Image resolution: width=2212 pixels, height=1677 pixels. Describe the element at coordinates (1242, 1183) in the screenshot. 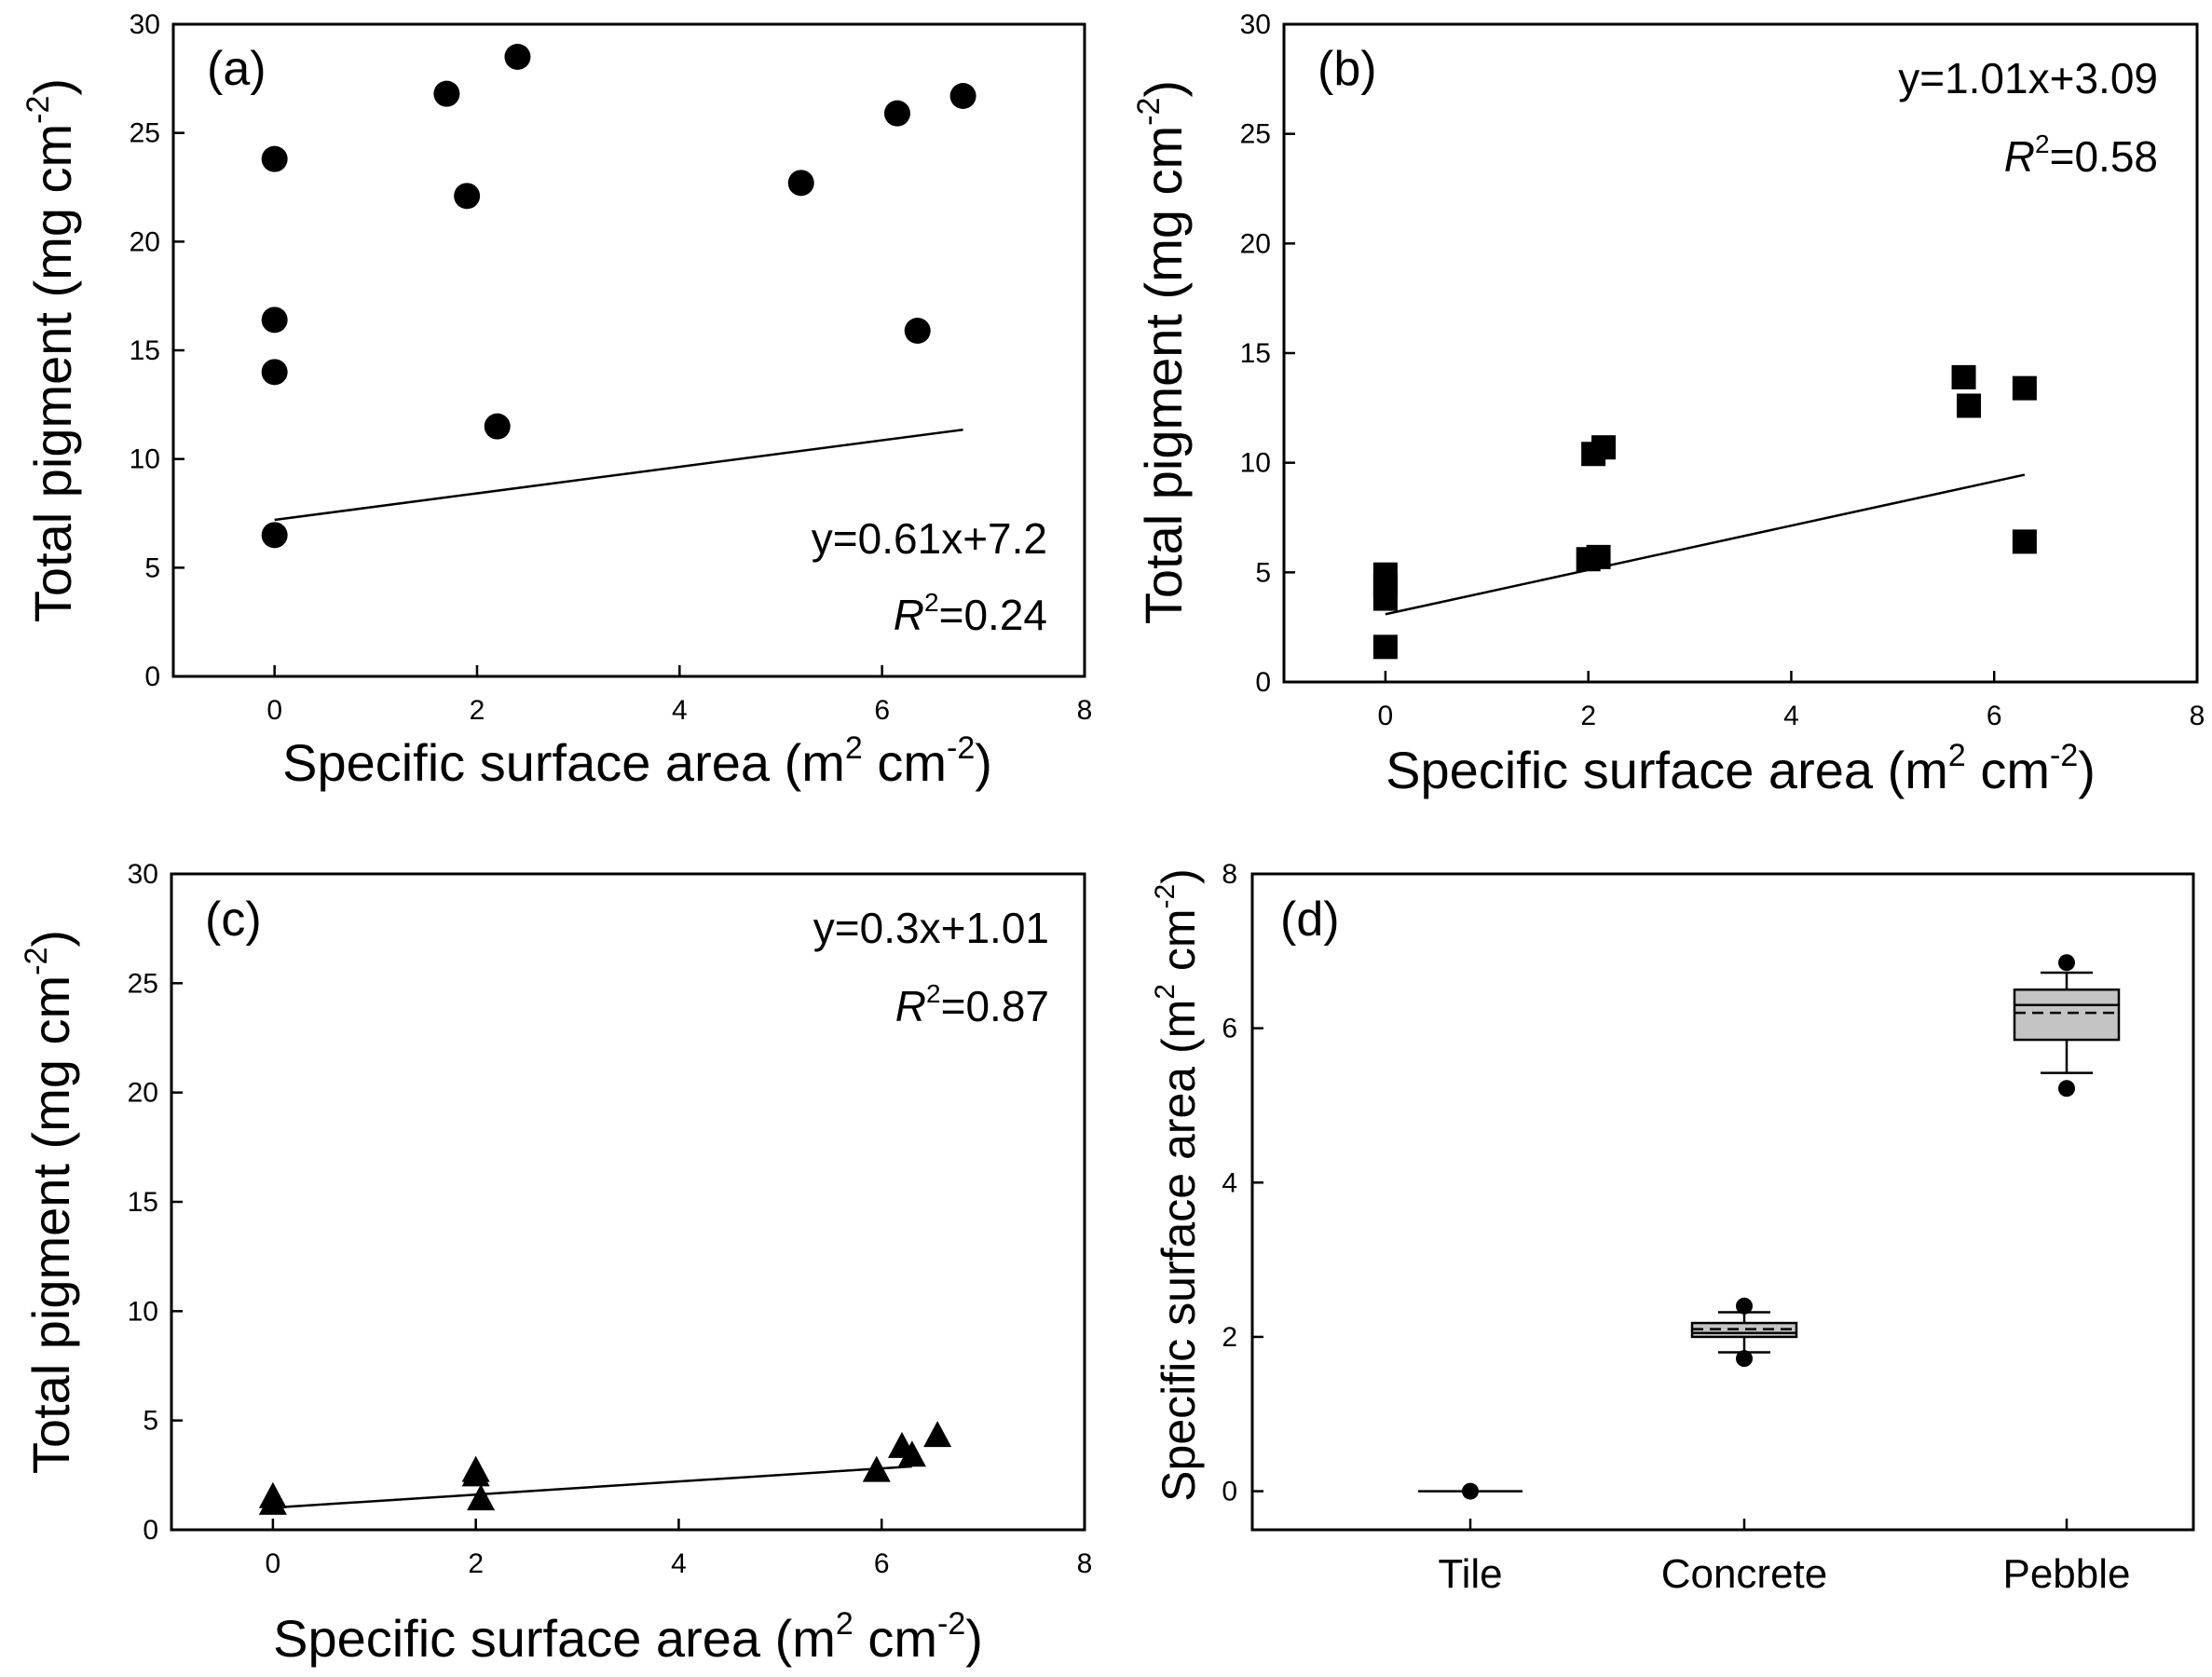

I see `panel-d-y-axis: 0 2 4 6 8` at that location.